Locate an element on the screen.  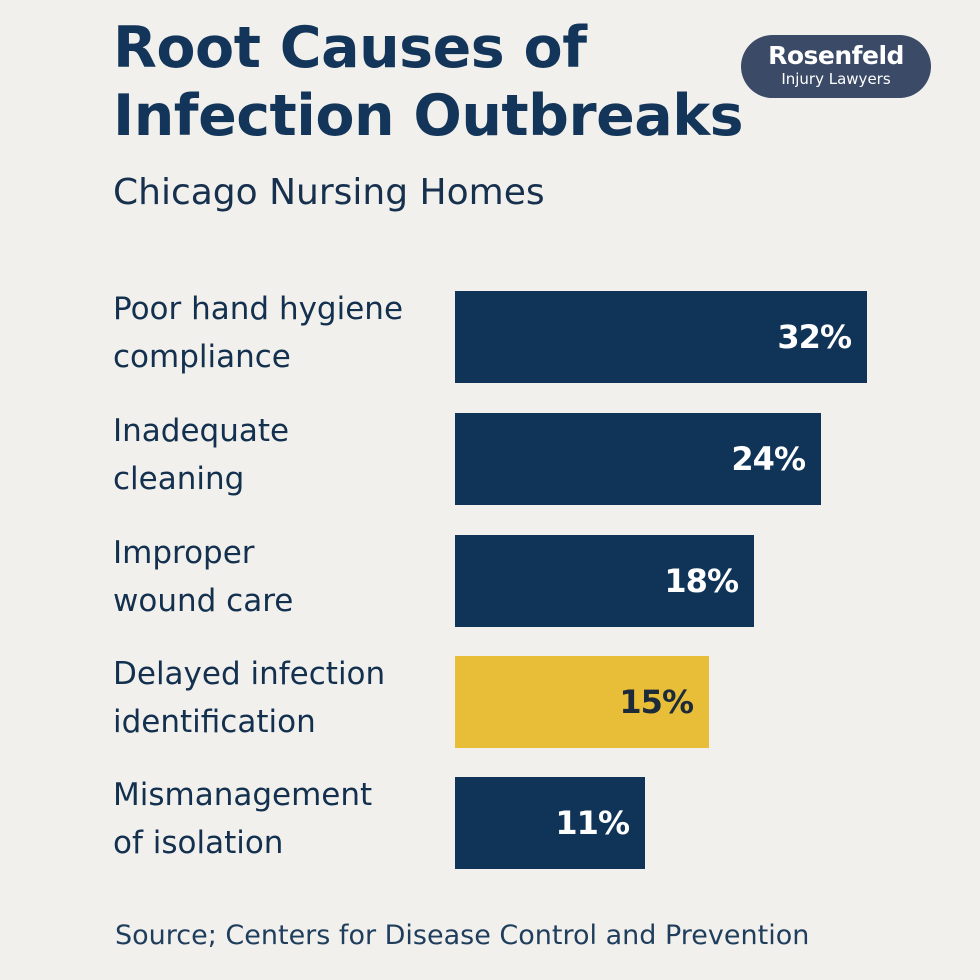
chart-row-cleaning: Inadequate cleaning 24% is located at coordinates (490, 459).